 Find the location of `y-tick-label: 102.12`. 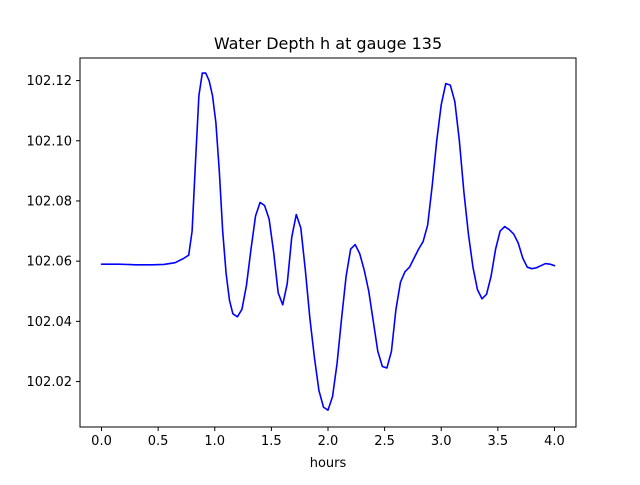

y-tick-label: 102.12 is located at coordinates (50, 81).